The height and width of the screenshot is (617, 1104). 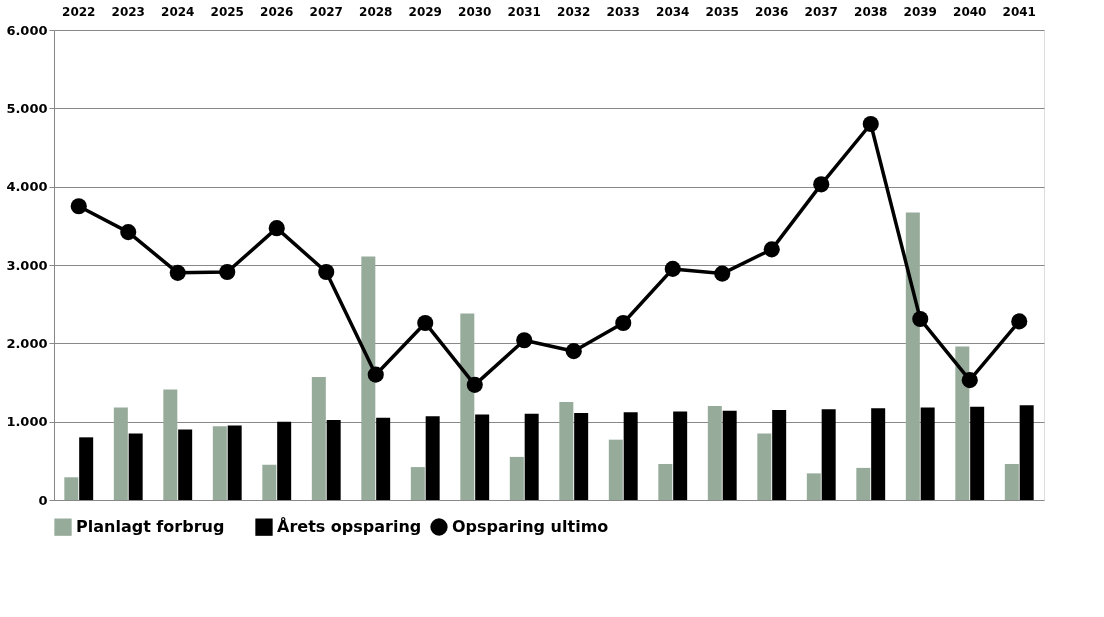 I want to click on x-tick-label: 2028, so click(x=376, y=11).